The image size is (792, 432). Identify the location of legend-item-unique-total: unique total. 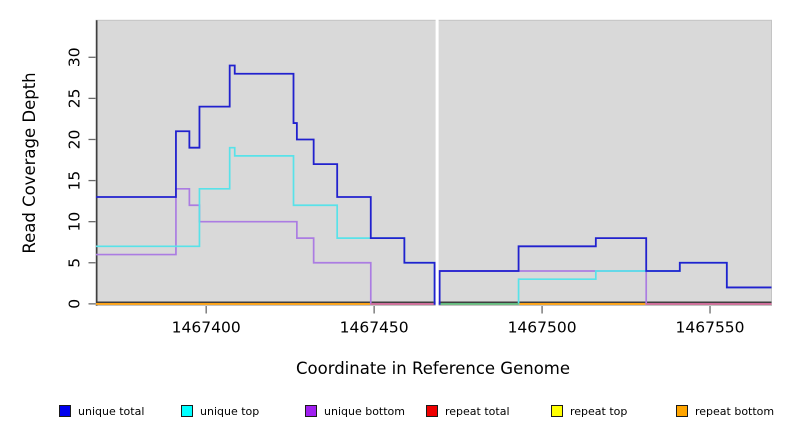
(101, 411).